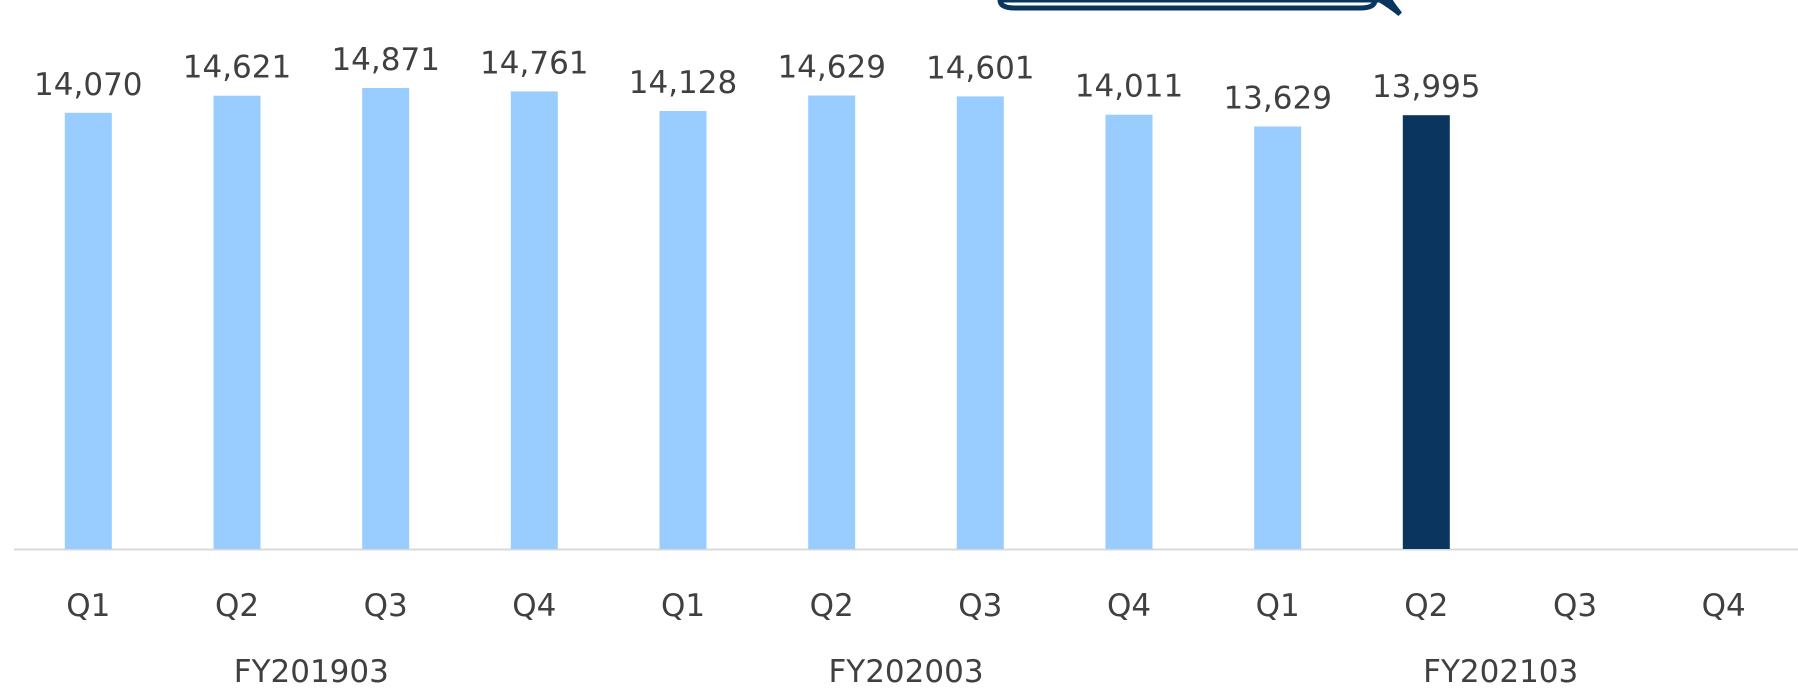  I want to click on category-label-12: Q4, so click(1724, 606).